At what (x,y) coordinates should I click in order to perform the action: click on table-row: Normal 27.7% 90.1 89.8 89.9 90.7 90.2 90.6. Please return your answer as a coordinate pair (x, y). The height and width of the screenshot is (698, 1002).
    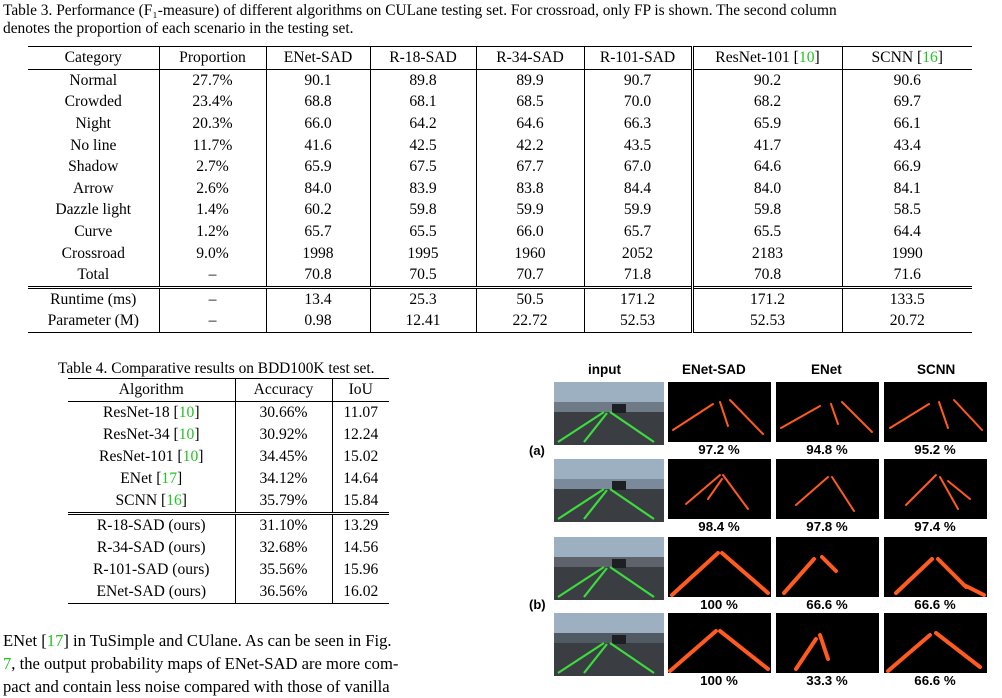
    Looking at the image, I should click on (500, 80).